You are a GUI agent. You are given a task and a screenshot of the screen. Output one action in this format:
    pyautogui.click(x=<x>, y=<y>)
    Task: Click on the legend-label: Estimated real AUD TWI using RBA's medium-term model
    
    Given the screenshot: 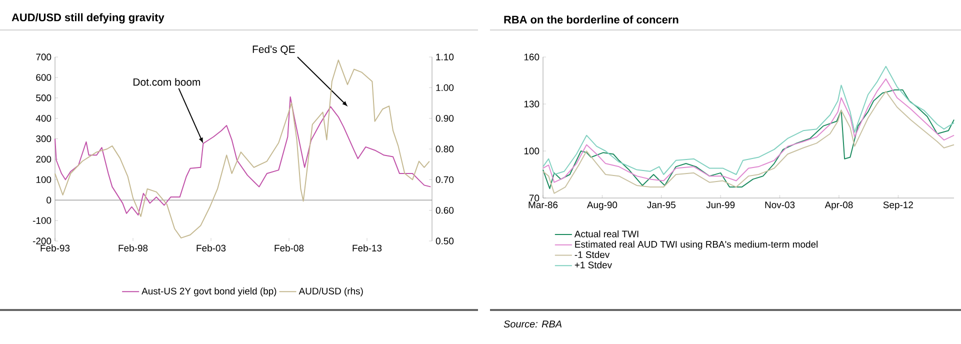 What is the action you would take?
    pyautogui.click(x=696, y=245)
    